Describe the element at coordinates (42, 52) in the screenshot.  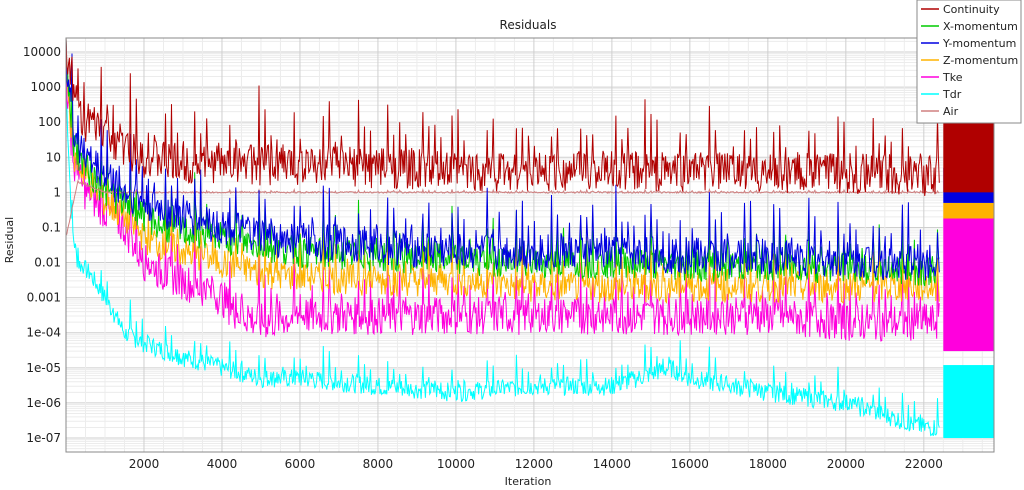
I see `y-tick-label: 10000` at that location.